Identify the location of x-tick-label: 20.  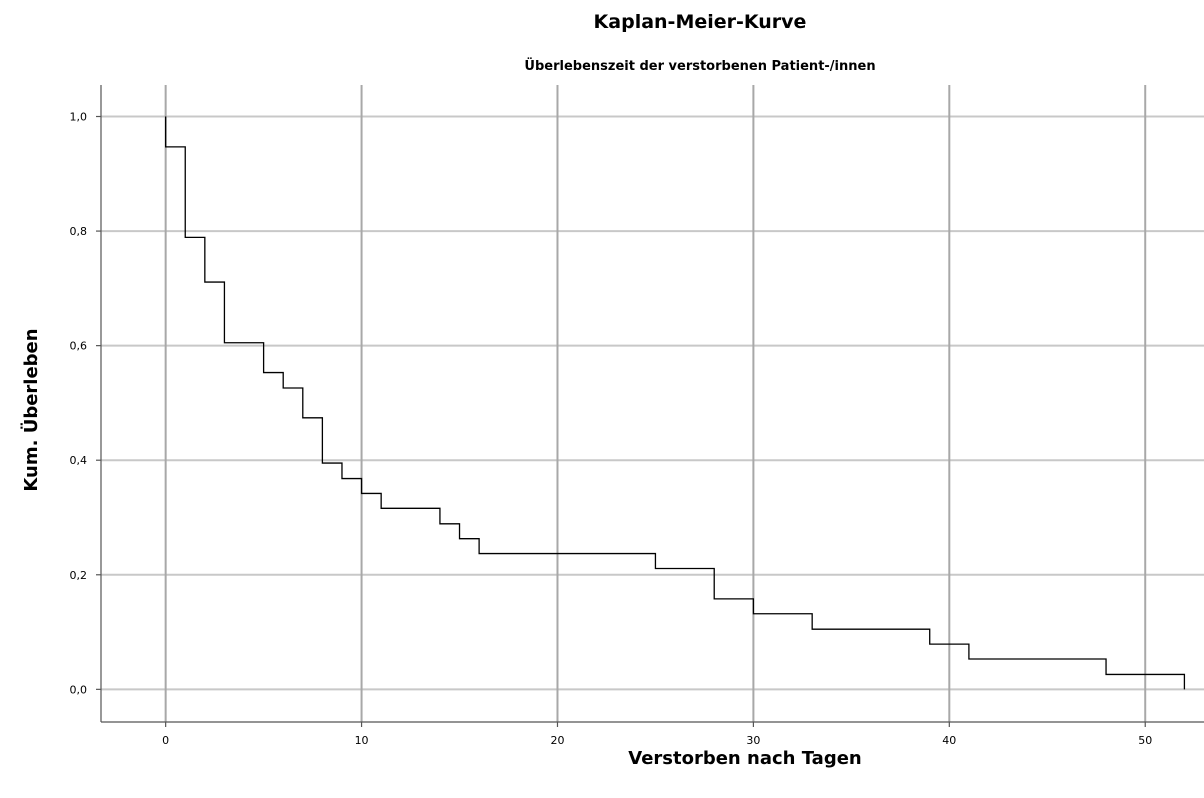
(557, 740).